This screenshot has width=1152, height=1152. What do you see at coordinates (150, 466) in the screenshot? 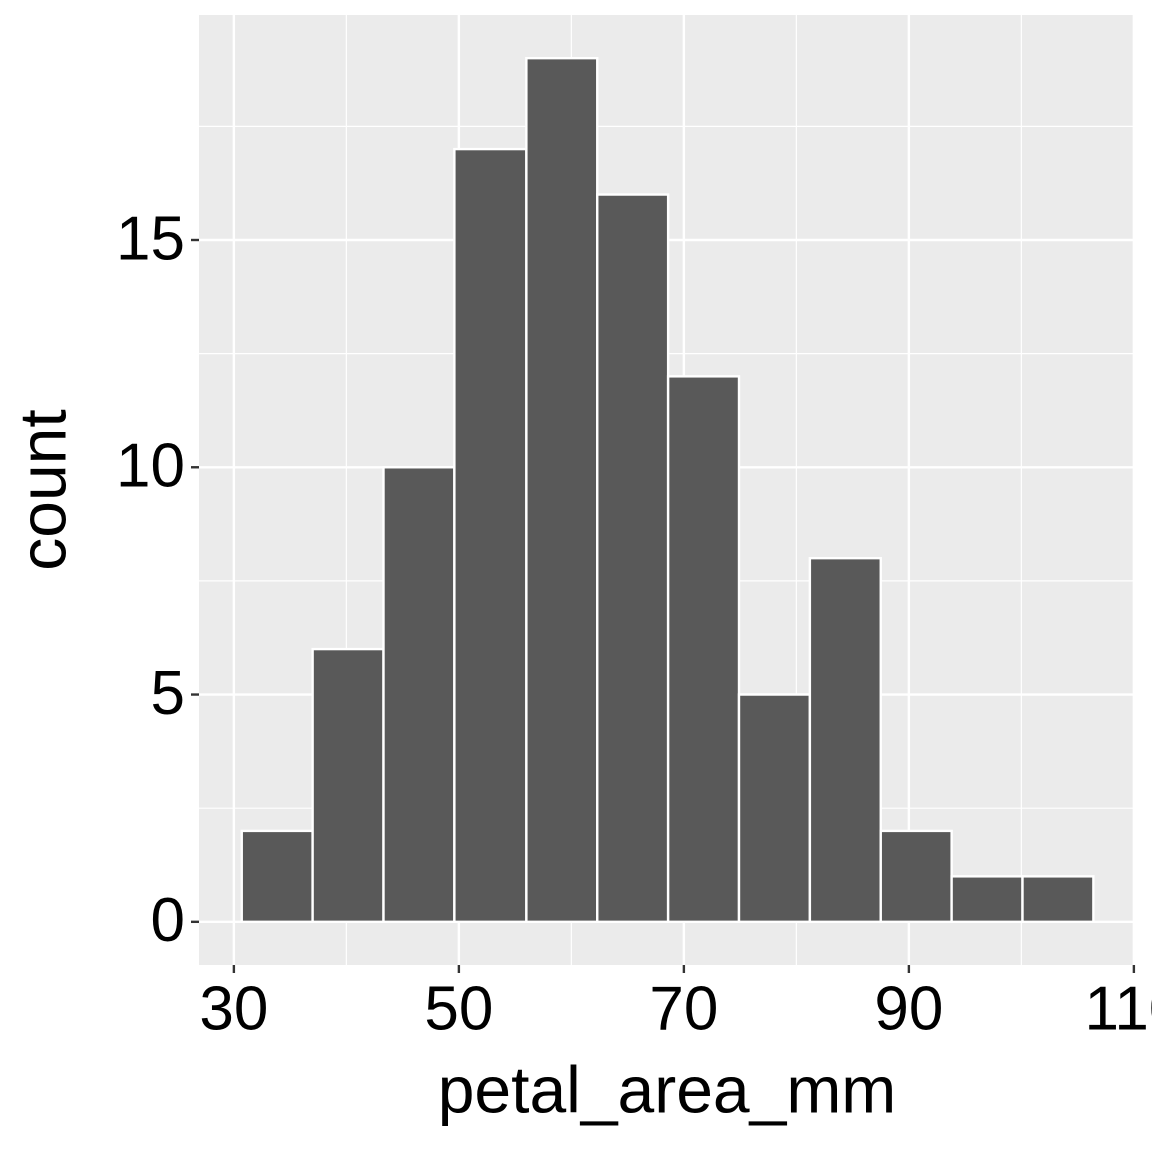
I see `y-tick-label: 10` at bounding box center [150, 466].